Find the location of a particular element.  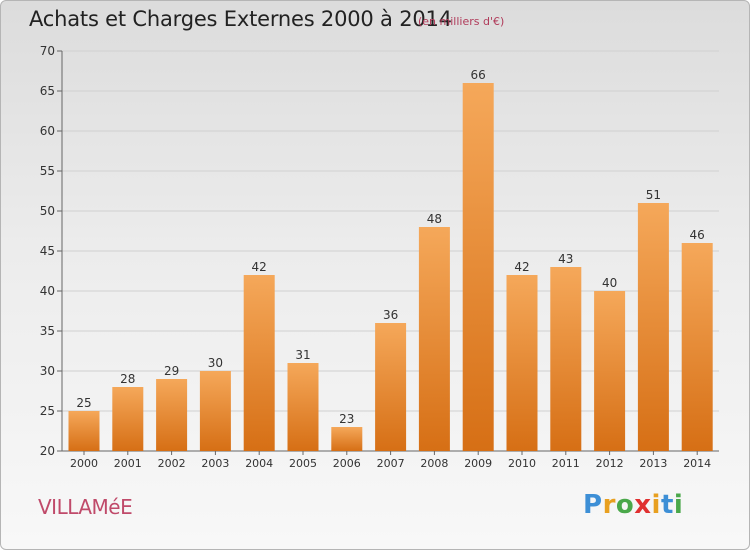

x-tick-label: 2006 is located at coordinates (347, 463).